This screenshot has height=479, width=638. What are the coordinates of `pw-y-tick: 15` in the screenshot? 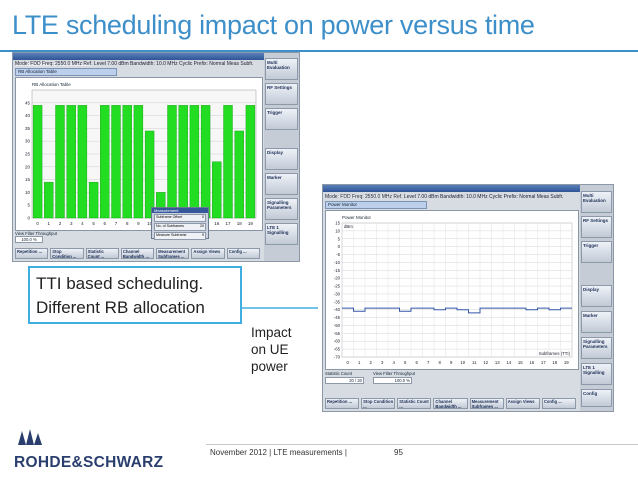 It's located at (337, 223).